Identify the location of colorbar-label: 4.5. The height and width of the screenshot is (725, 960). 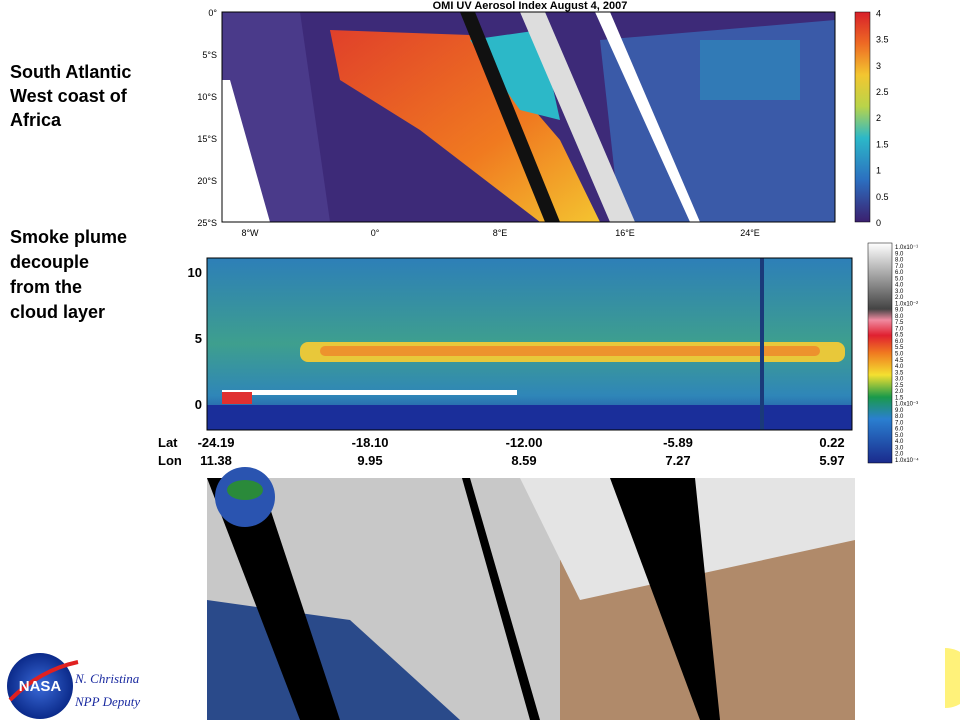
(899, 361).